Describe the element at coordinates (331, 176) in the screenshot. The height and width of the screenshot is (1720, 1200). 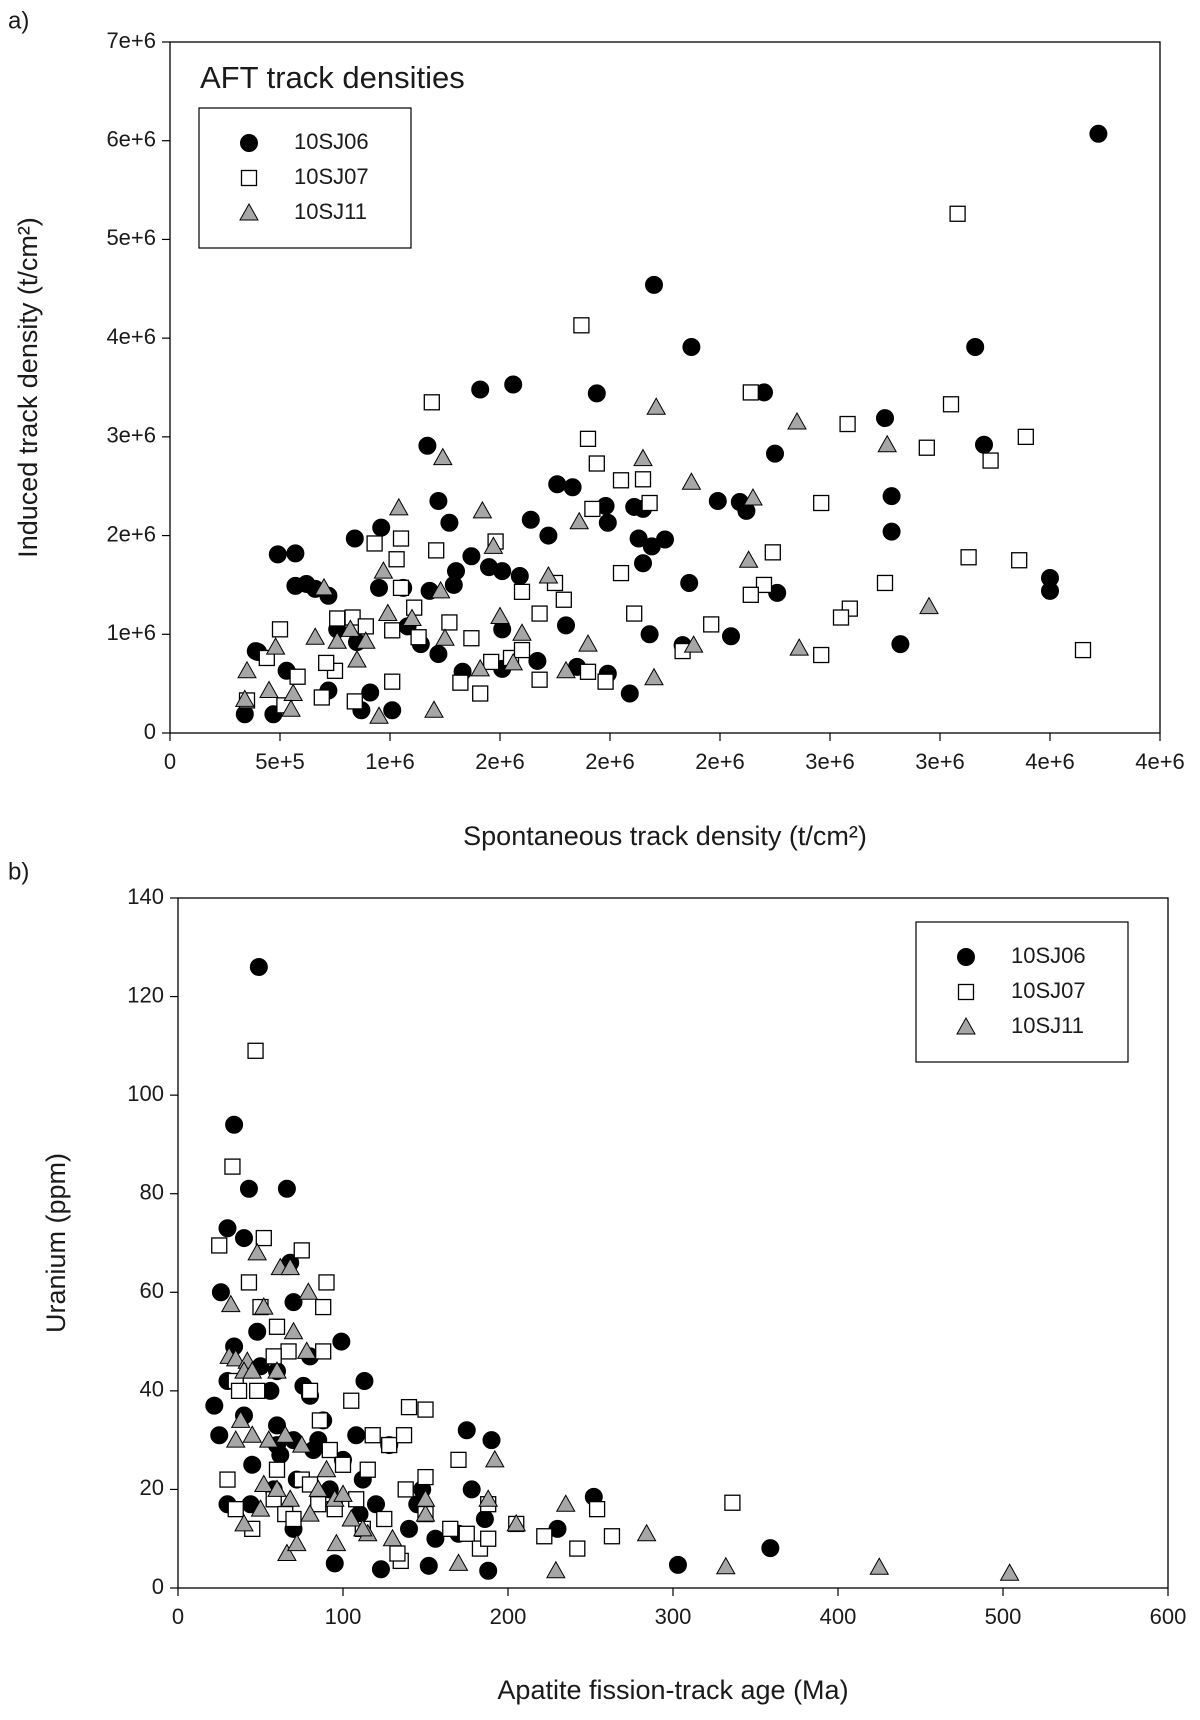
I see `legend-label: 10SJ07` at that location.